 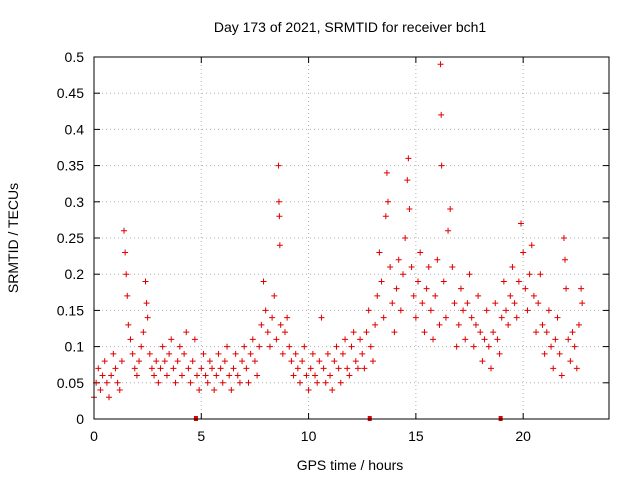 I want to click on y-axis-title: SRMTID / TECUs, so click(x=13, y=238).